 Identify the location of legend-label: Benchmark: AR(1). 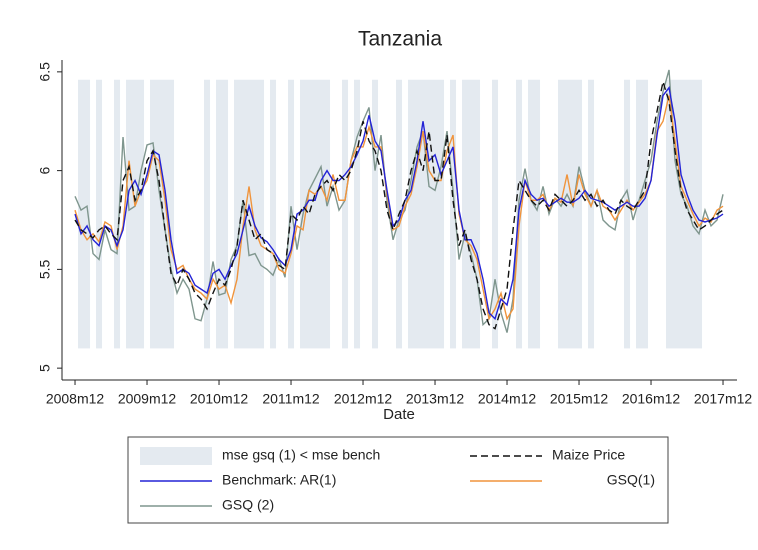
(279, 480).